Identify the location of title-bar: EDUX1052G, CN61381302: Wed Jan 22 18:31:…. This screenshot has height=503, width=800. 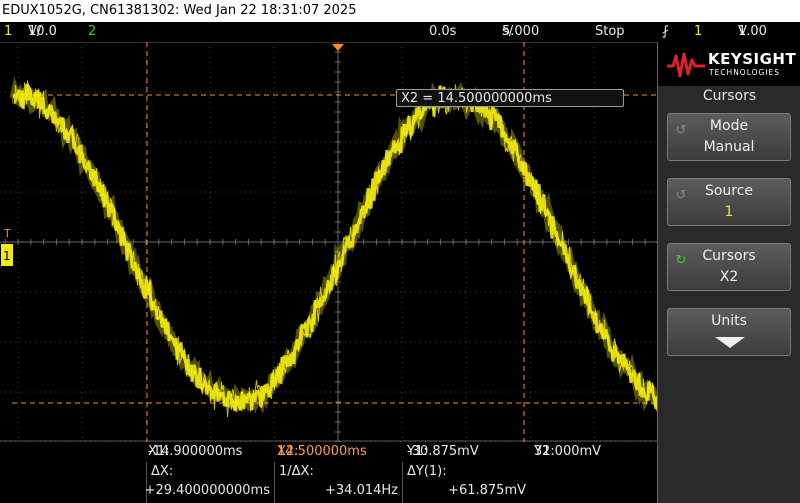
(400, 11).